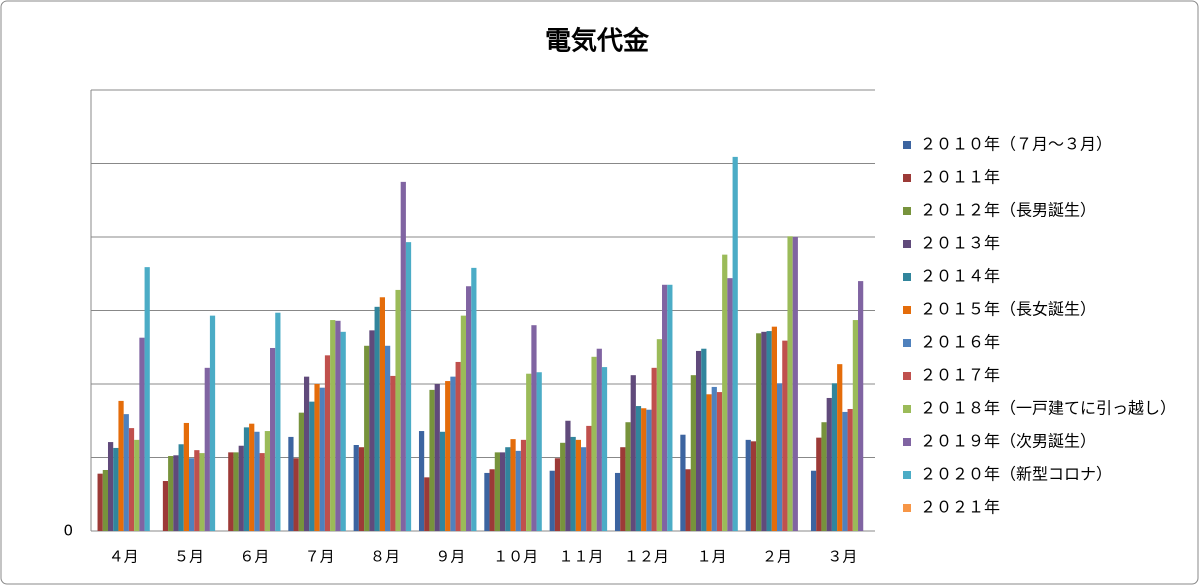 The image size is (1200, 586). Describe the element at coordinates (1016, 474) in the screenshot. I see `legend-label: ２０２０年（新型コロナ）` at that location.